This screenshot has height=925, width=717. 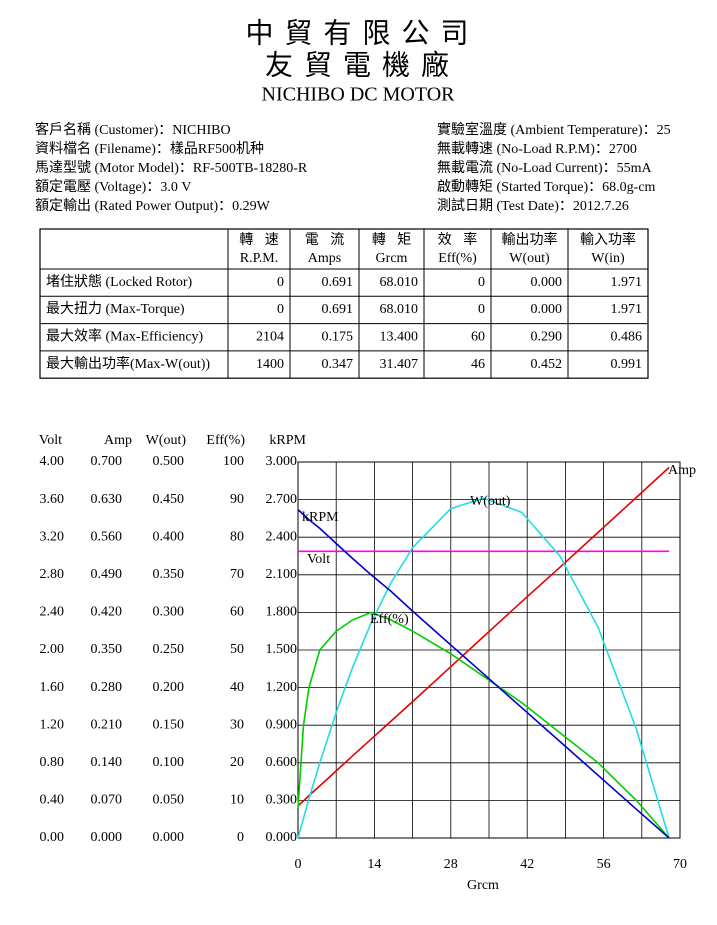 I want to click on x-tick-label: 42, so click(x=527, y=864).